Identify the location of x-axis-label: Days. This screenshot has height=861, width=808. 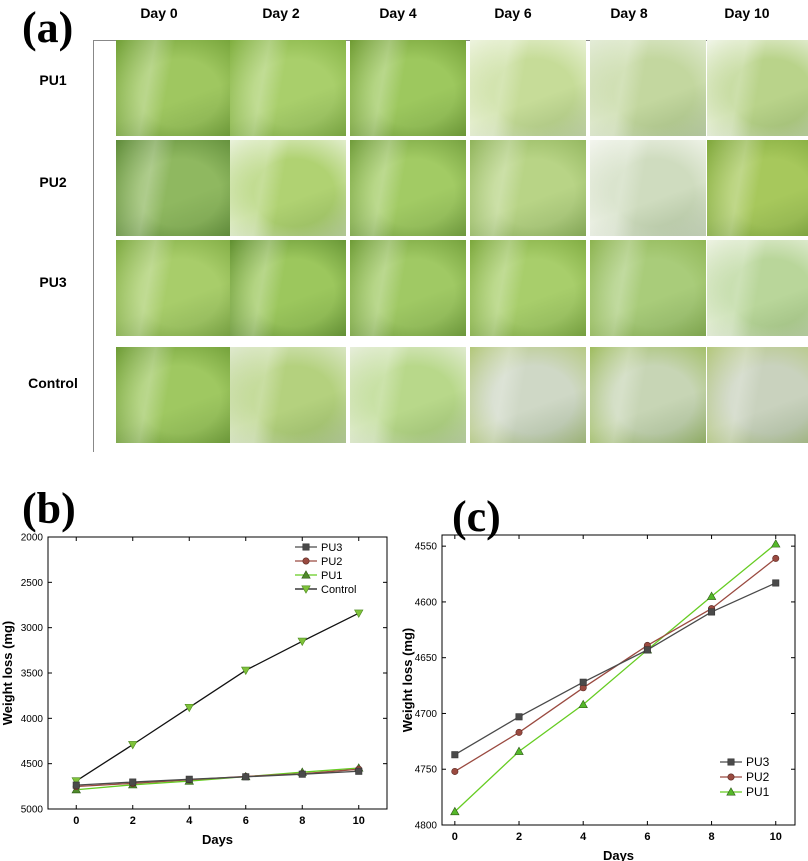
(217, 839).